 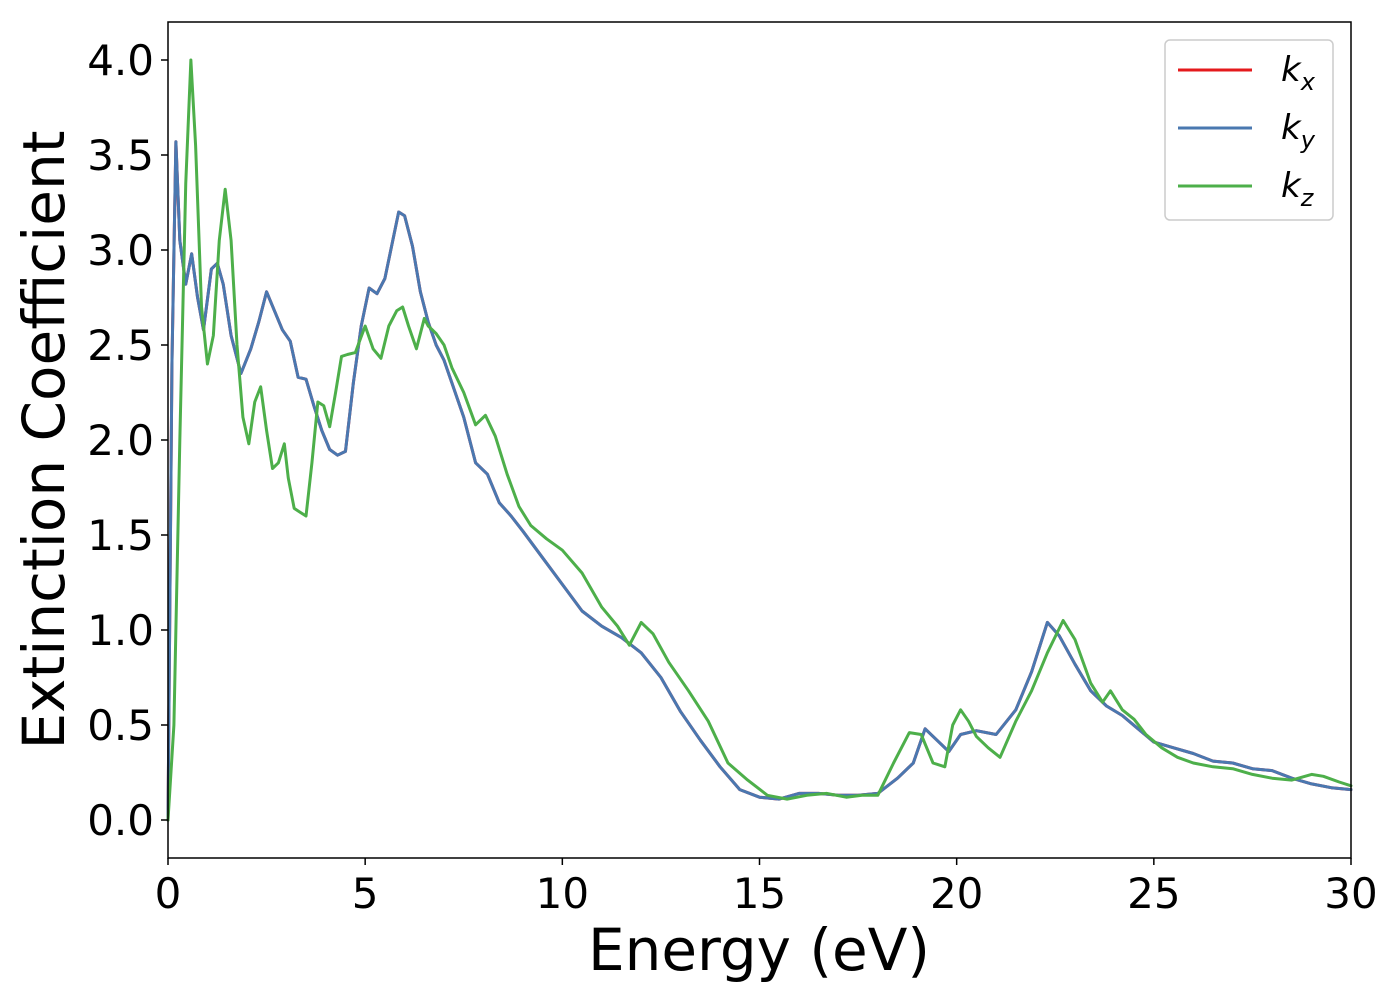 I want to click on x-axis: 0 5 10 15 20 25 30, so click(x=766, y=888).